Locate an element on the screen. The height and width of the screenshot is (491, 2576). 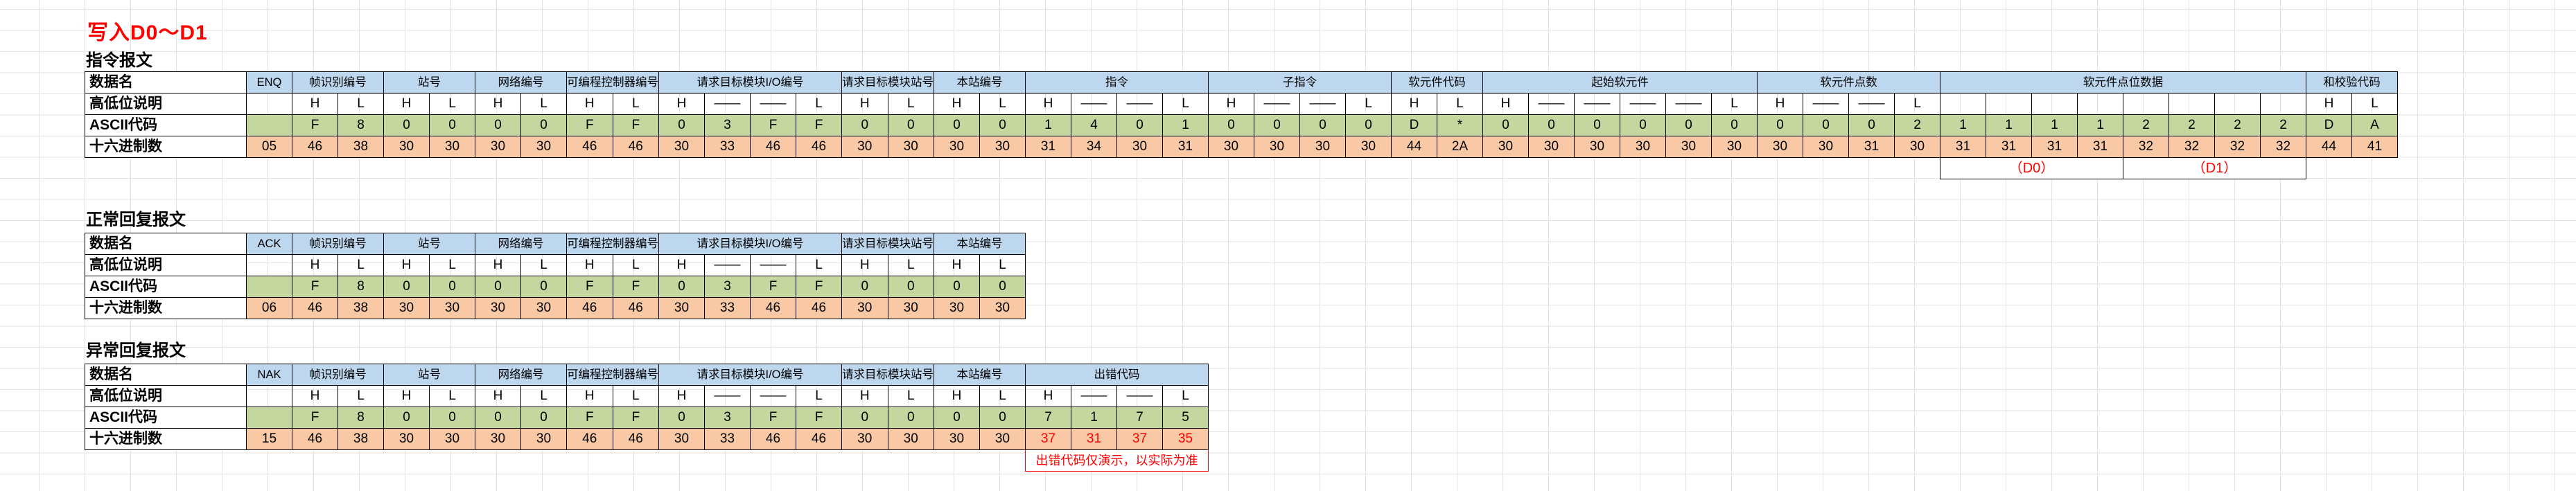
ascii-cell: 7 is located at coordinates (1139, 418).